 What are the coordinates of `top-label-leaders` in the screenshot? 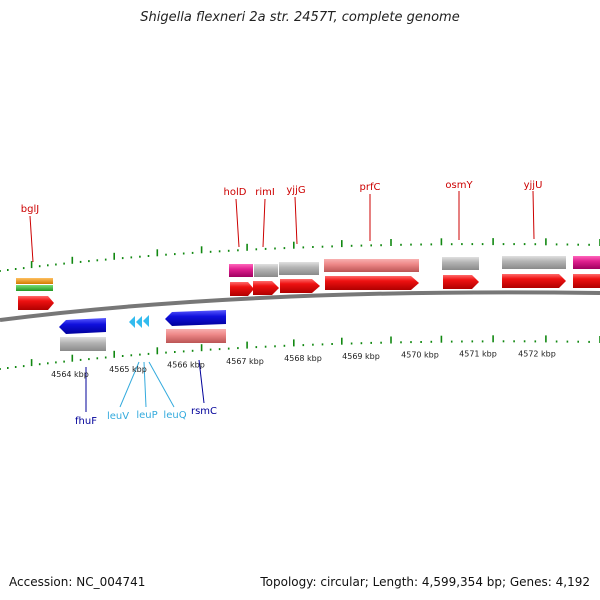 It's located at (282, 226).